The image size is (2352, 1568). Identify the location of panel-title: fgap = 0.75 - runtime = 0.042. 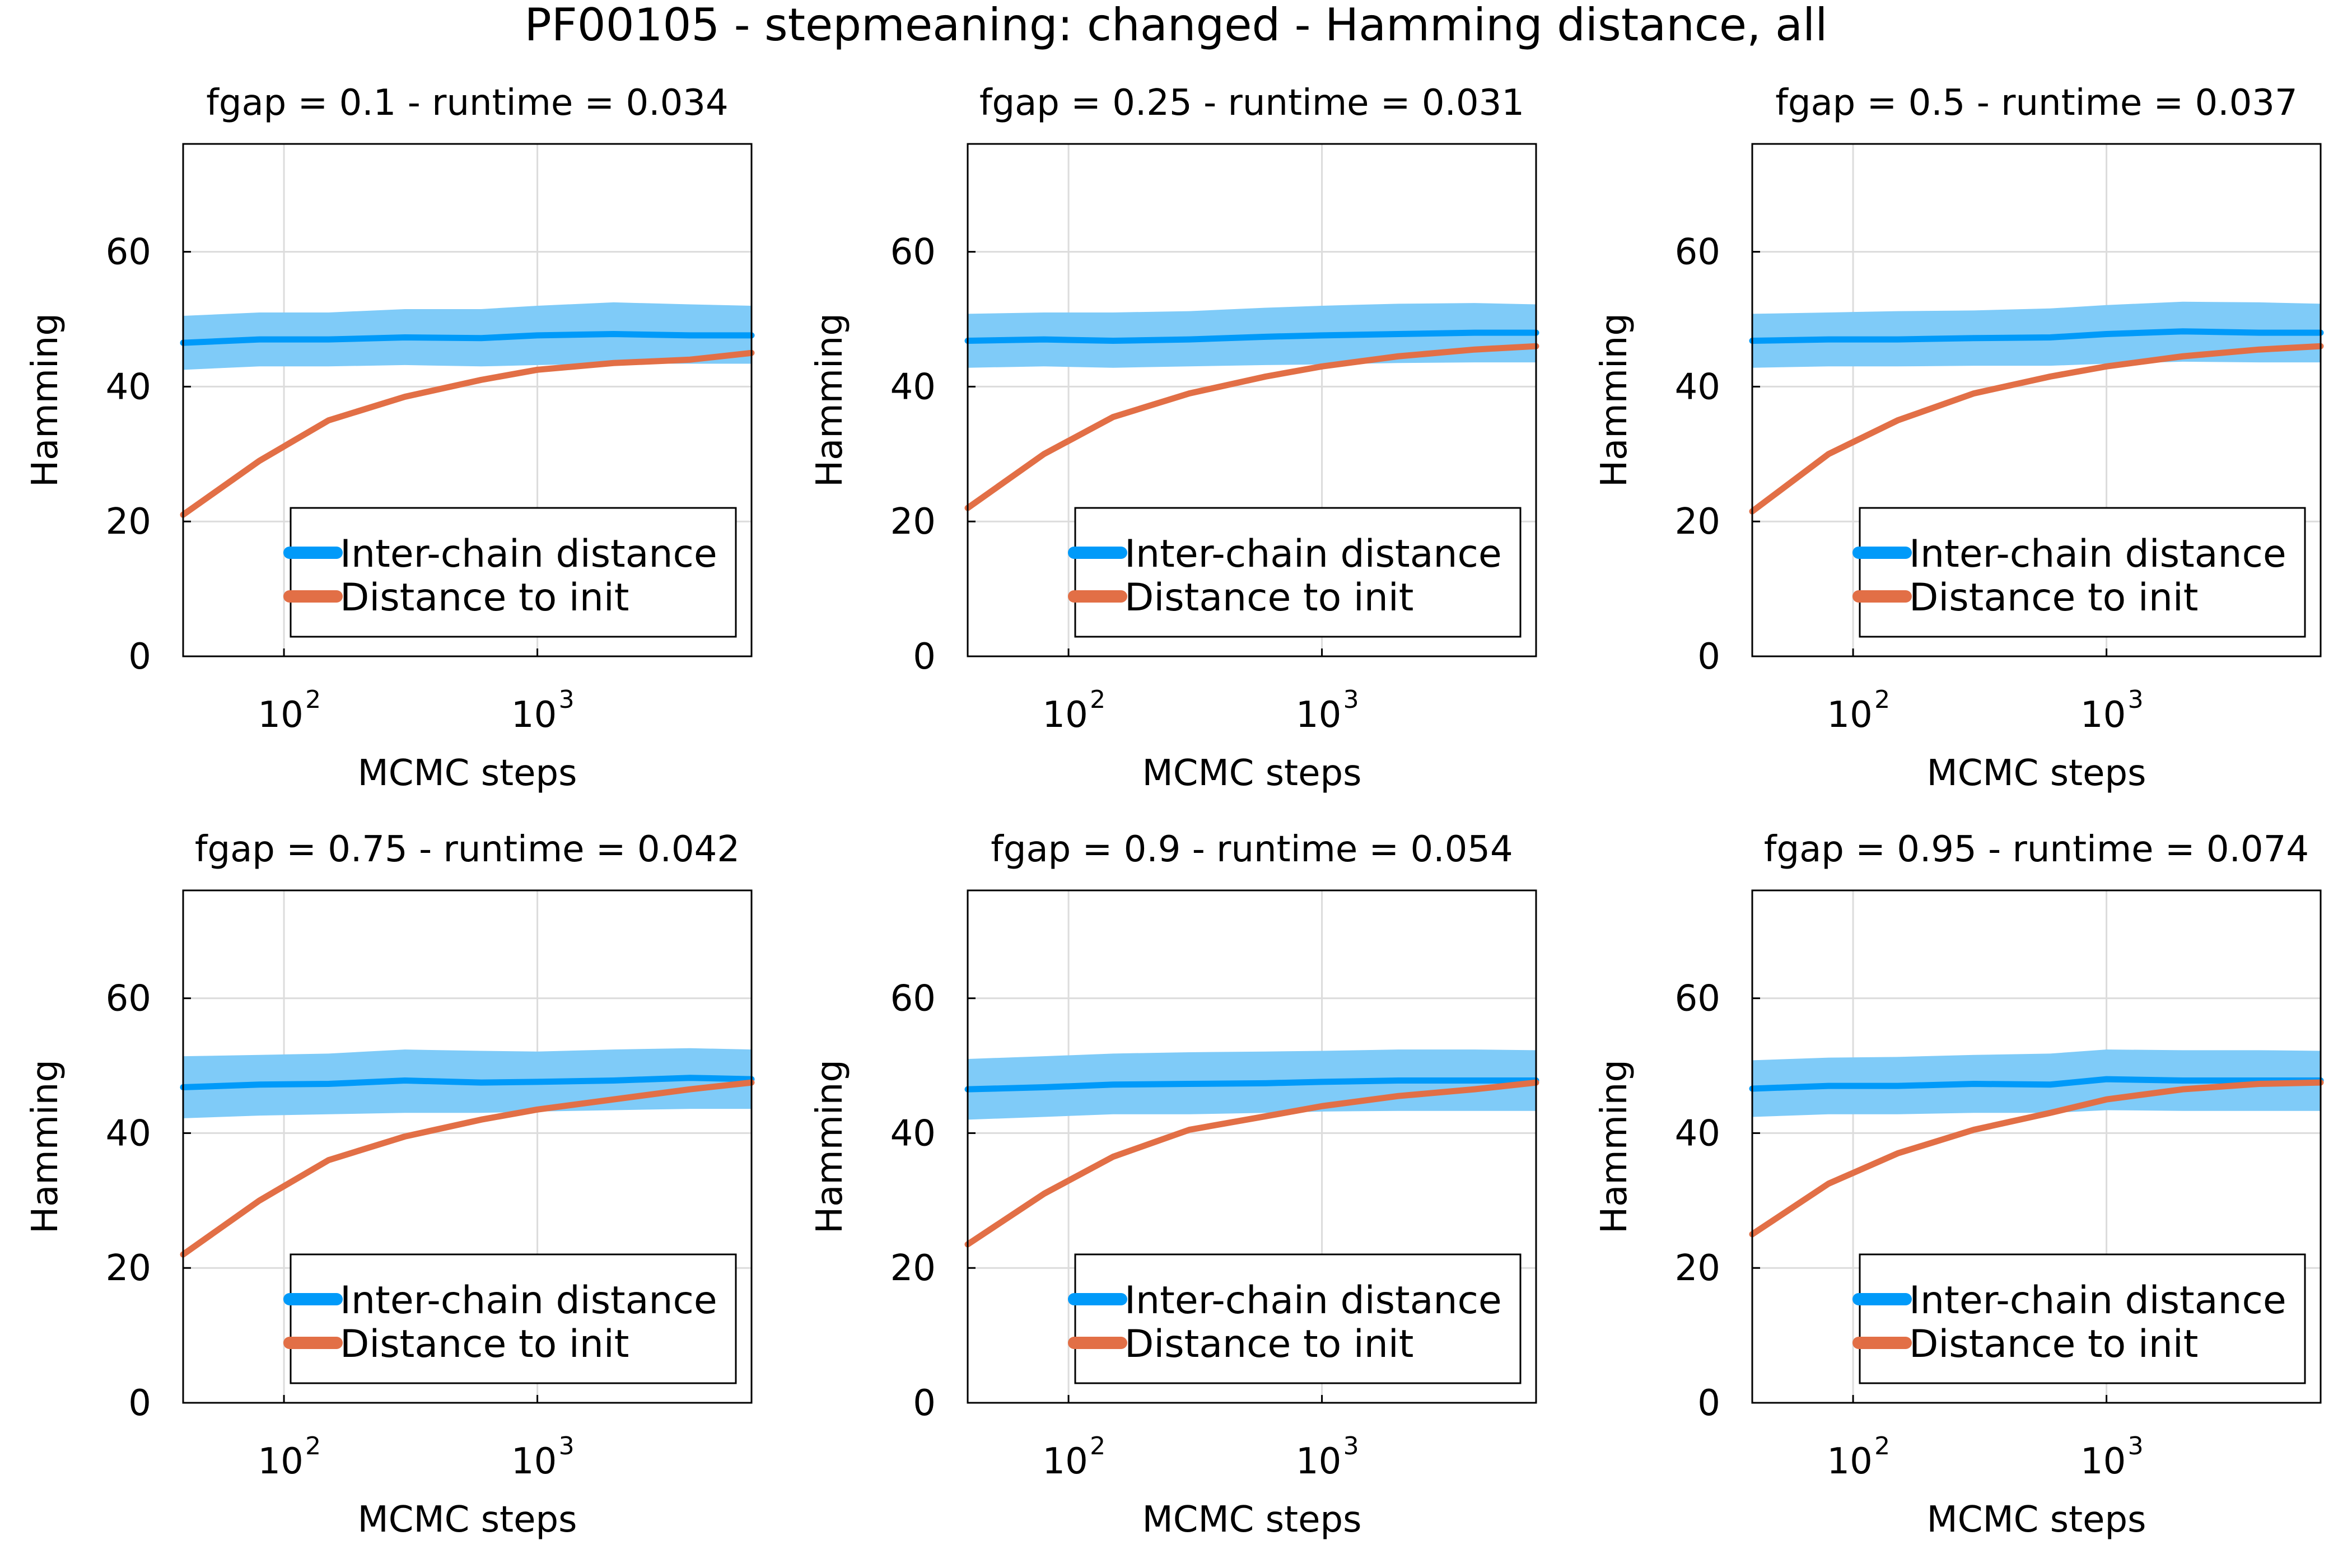
(468, 850).